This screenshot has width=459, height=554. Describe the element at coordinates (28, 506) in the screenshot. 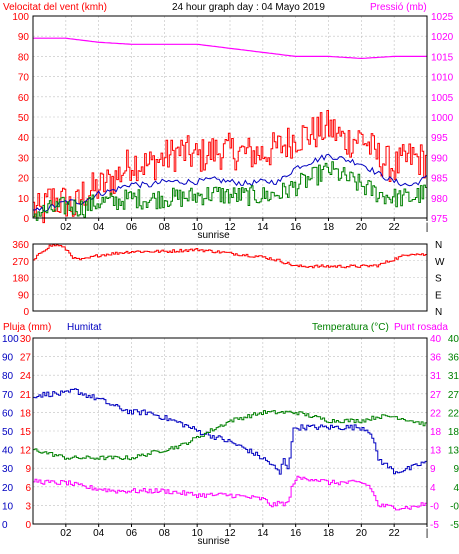

I see `rain-tick-label: 3` at that location.